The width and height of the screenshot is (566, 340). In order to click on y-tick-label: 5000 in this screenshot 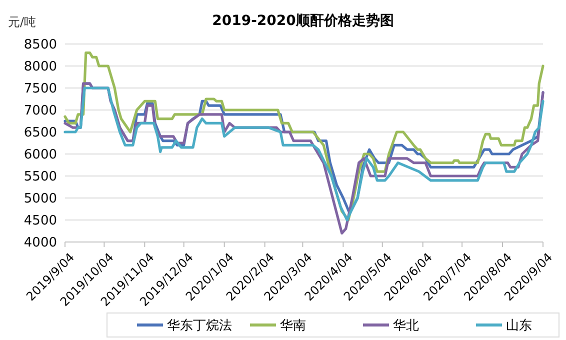, I will do `click(40, 199)`.